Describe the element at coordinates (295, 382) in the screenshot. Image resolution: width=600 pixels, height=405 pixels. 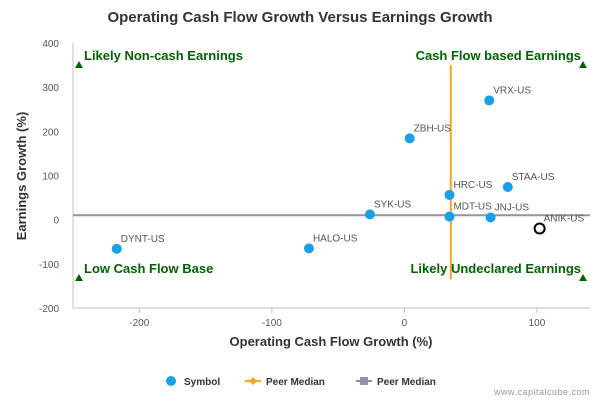
I see `legend-peer-median-x-label: Peer Median` at that location.